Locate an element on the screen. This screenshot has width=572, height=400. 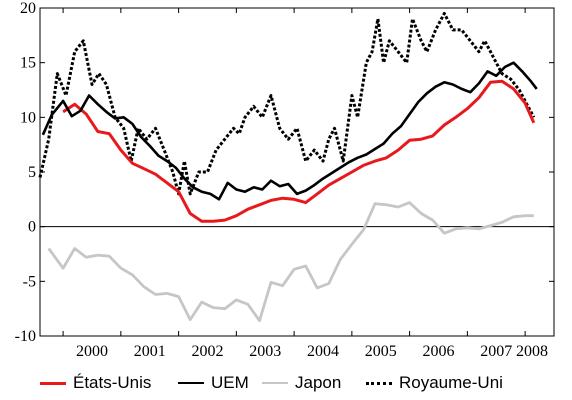
y-tick-label: 0 is located at coordinates (32, 227).